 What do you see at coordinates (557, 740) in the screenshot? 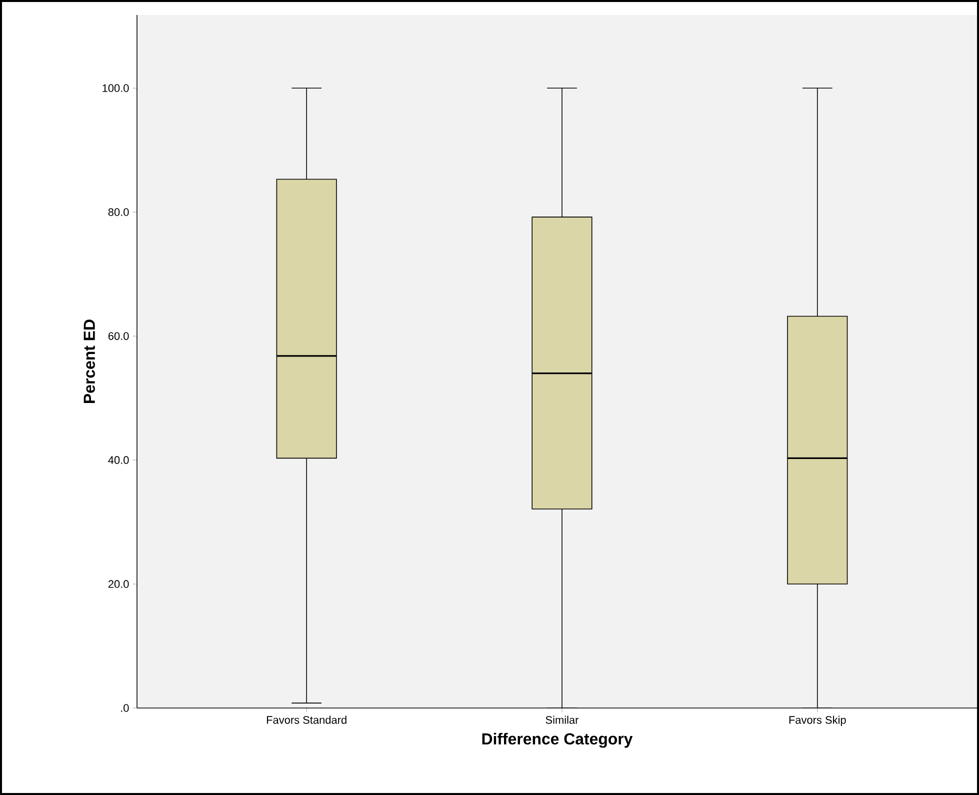
I see `x-axis-title: Difference Category` at bounding box center [557, 740].